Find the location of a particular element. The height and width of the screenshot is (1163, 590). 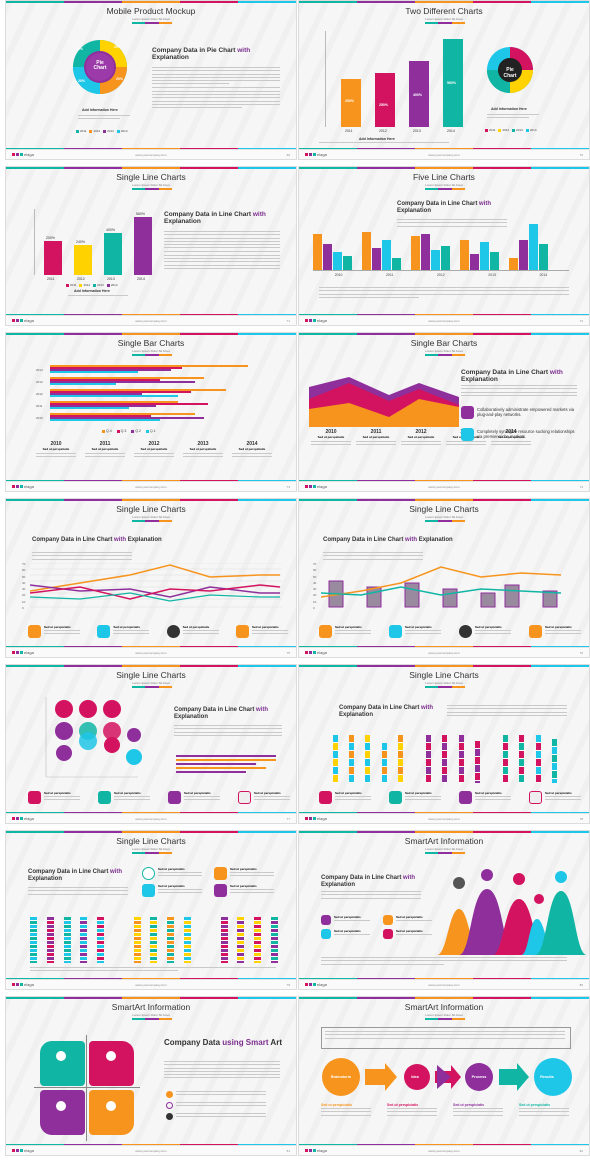

bullet-icon is located at coordinates (169, 1116).